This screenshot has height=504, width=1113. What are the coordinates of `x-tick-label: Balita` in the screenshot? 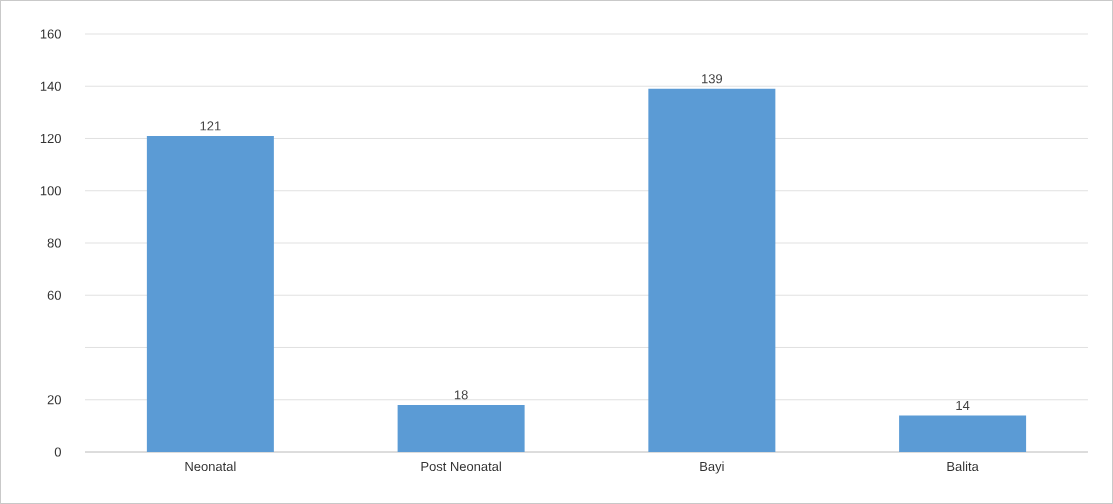 It's located at (963, 466).